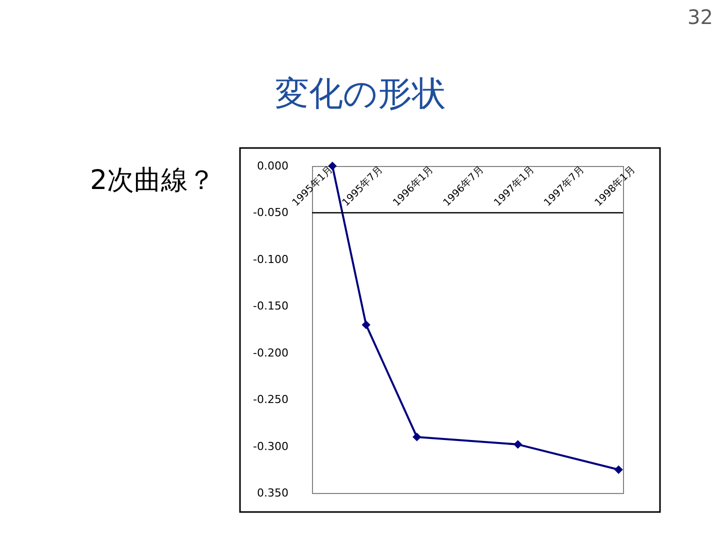 Image resolution: width=720 pixels, height=540 pixels. I want to click on y-tick-label: -0.050, so click(270, 213).